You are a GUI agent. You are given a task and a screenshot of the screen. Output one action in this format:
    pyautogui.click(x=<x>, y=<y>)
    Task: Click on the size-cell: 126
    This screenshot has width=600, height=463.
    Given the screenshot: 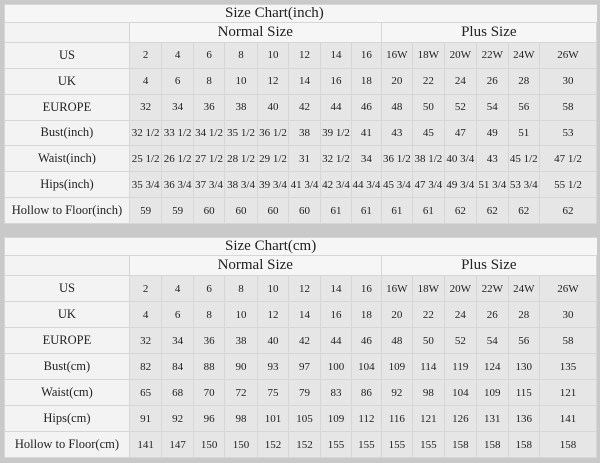 What is the action you would take?
    pyautogui.click(x=460, y=418)
    